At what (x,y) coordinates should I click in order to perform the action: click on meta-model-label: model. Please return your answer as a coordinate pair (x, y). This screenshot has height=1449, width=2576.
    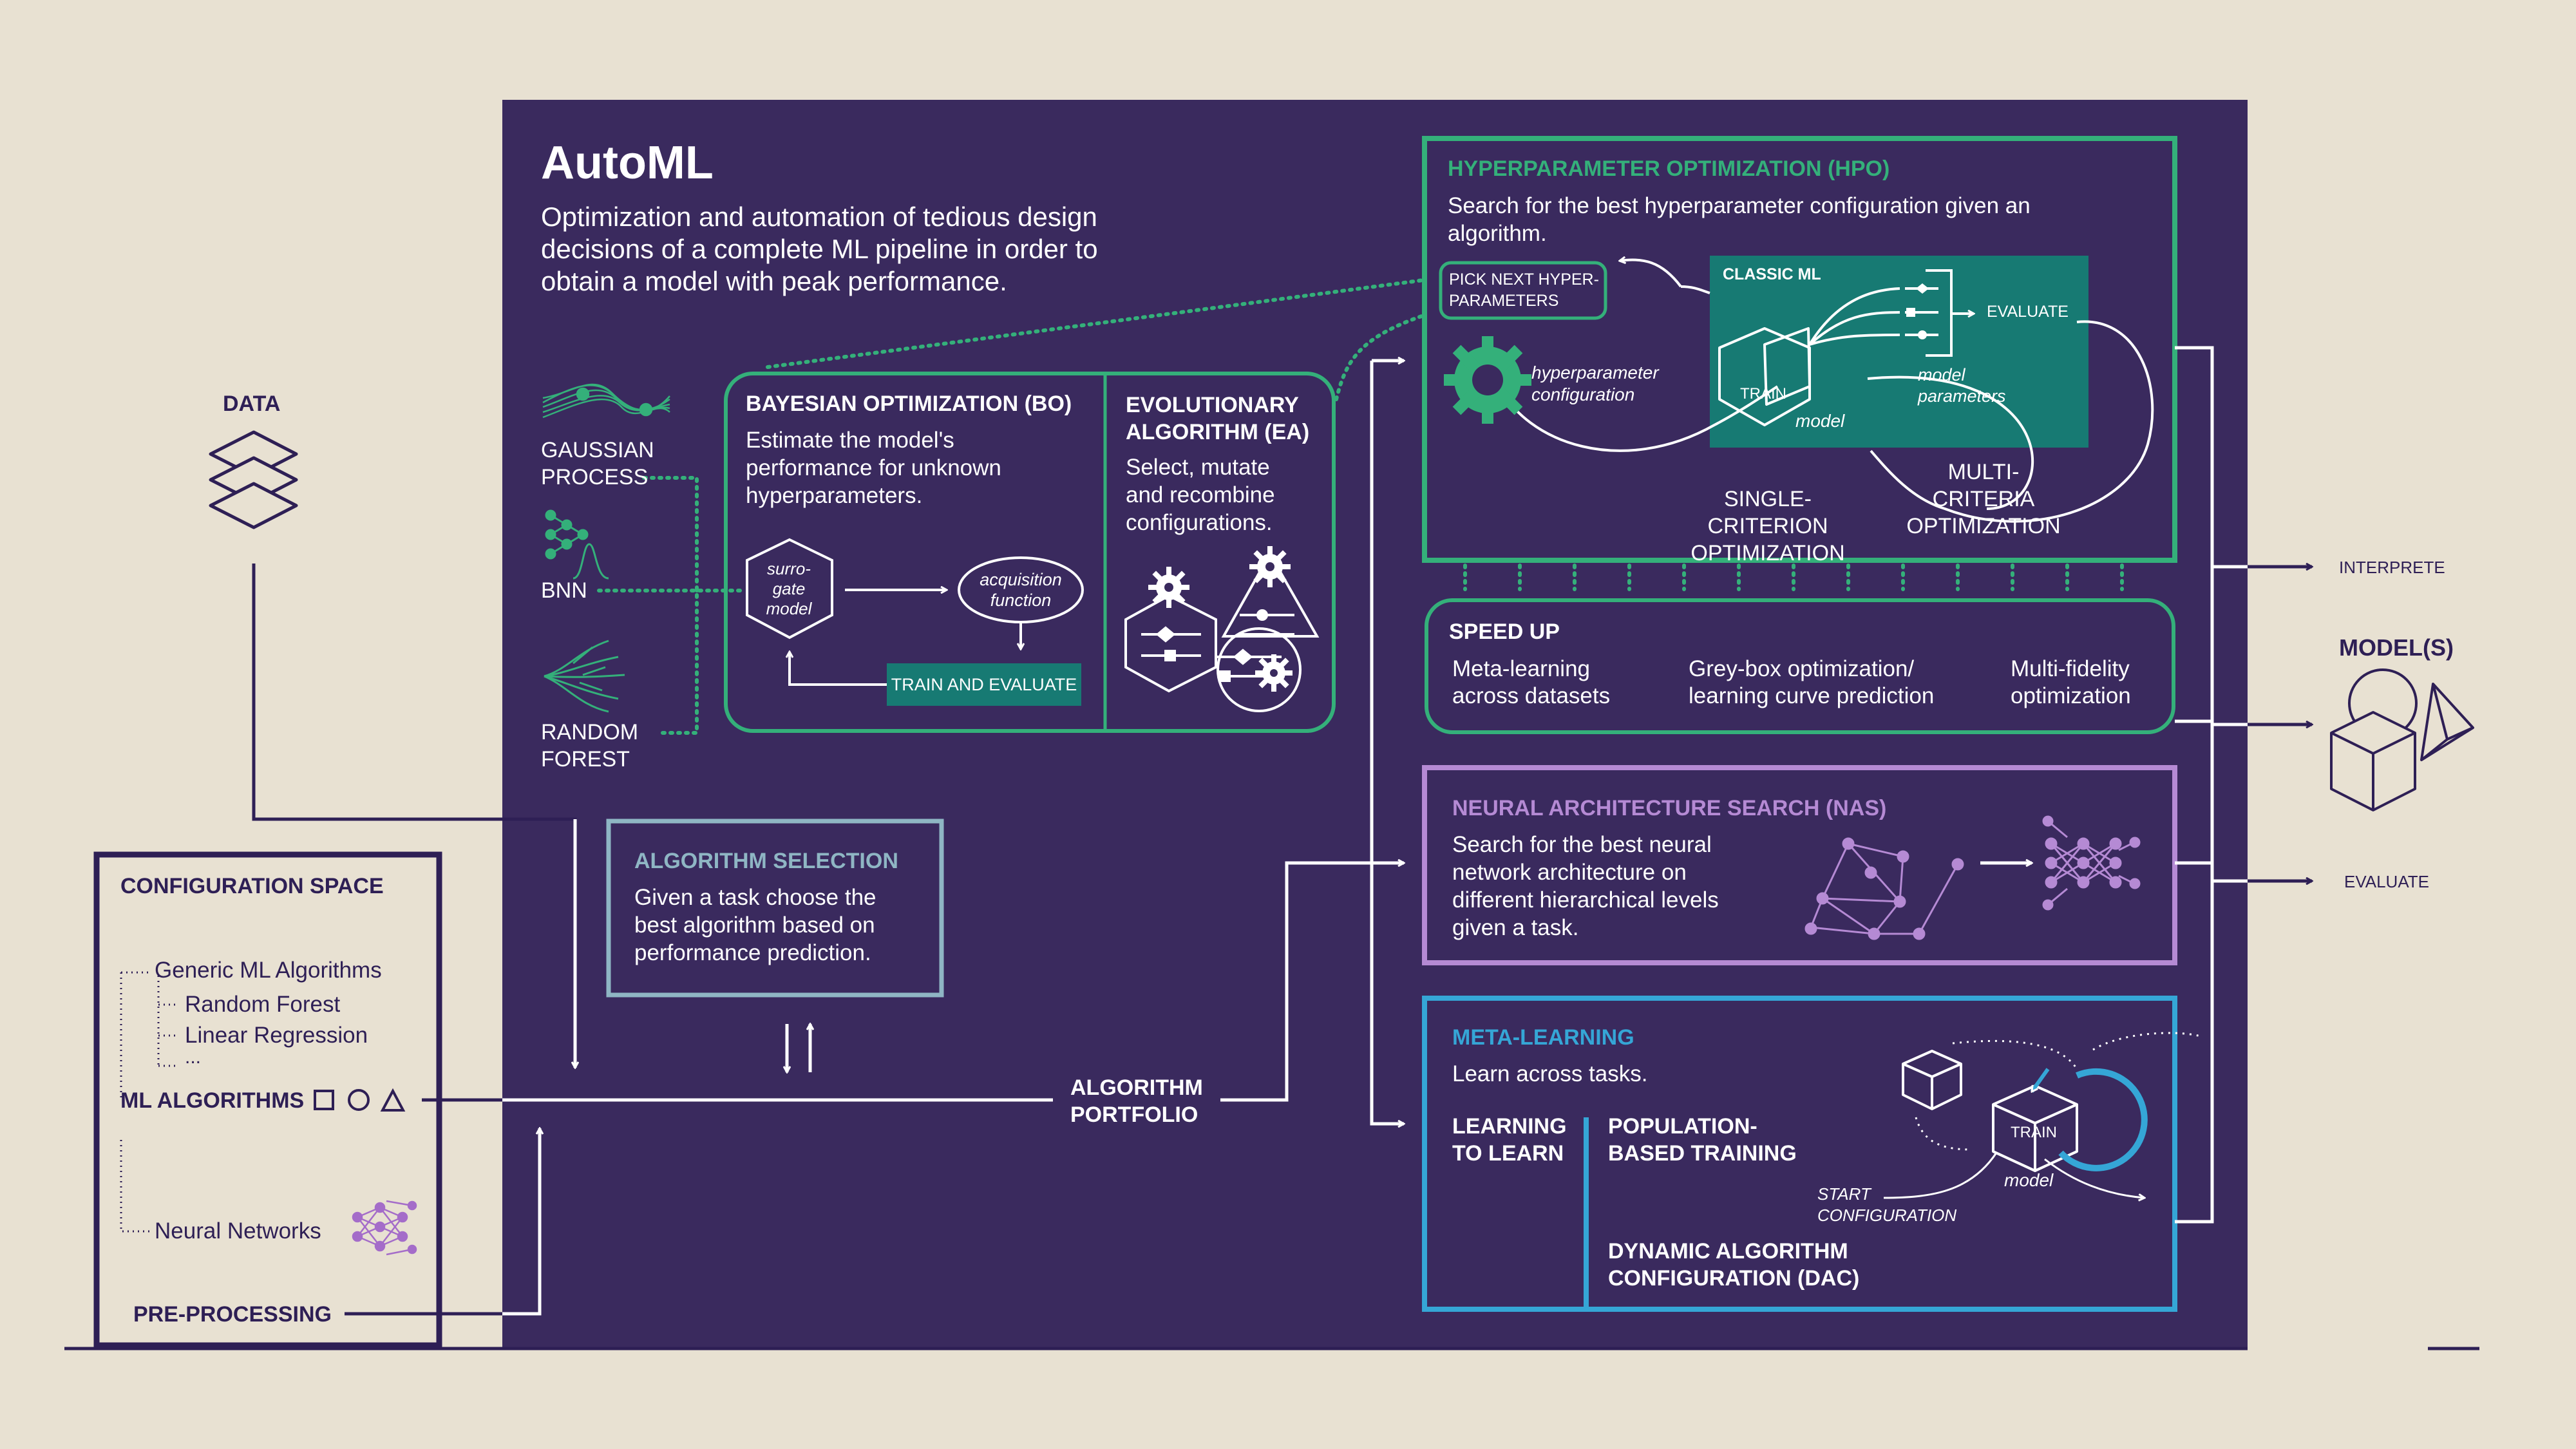
    Looking at the image, I should click on (2029, 1180).